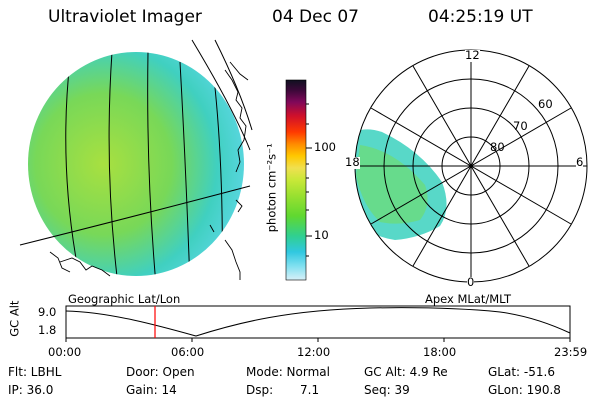 The height and width of the screenshot is (400, 600). What do you see at coordinates (571, 352) in the screenshot?
I see `x-tick-2359: 23:59` at bounding box center [571, 352].